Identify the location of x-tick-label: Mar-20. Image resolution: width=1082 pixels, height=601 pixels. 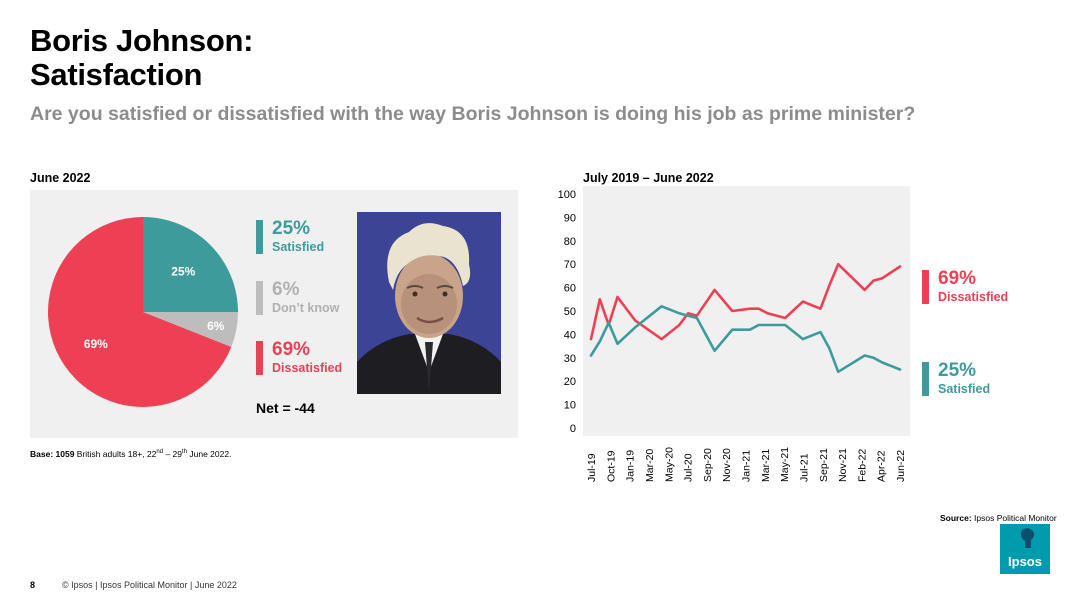
(650, 465).